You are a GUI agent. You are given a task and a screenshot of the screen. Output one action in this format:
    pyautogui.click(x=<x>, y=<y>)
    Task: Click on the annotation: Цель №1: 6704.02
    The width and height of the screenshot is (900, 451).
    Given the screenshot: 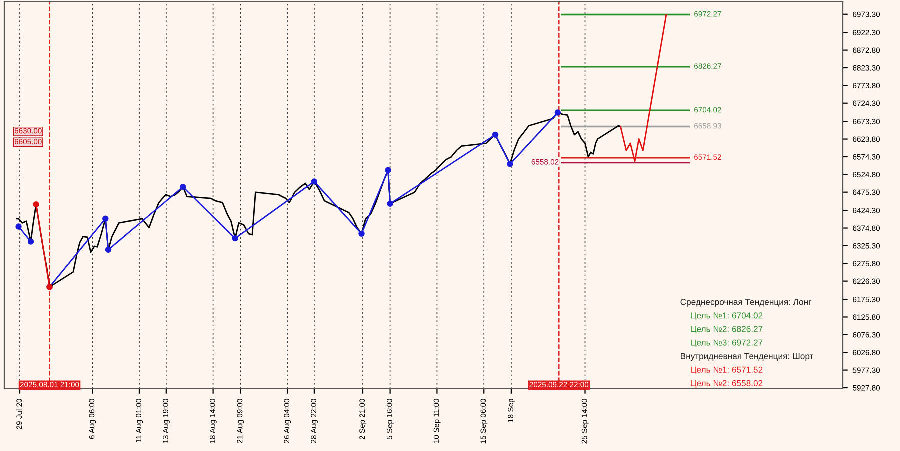 What is the action you would take?
    pyautogui.click(x=727, y=316)
    